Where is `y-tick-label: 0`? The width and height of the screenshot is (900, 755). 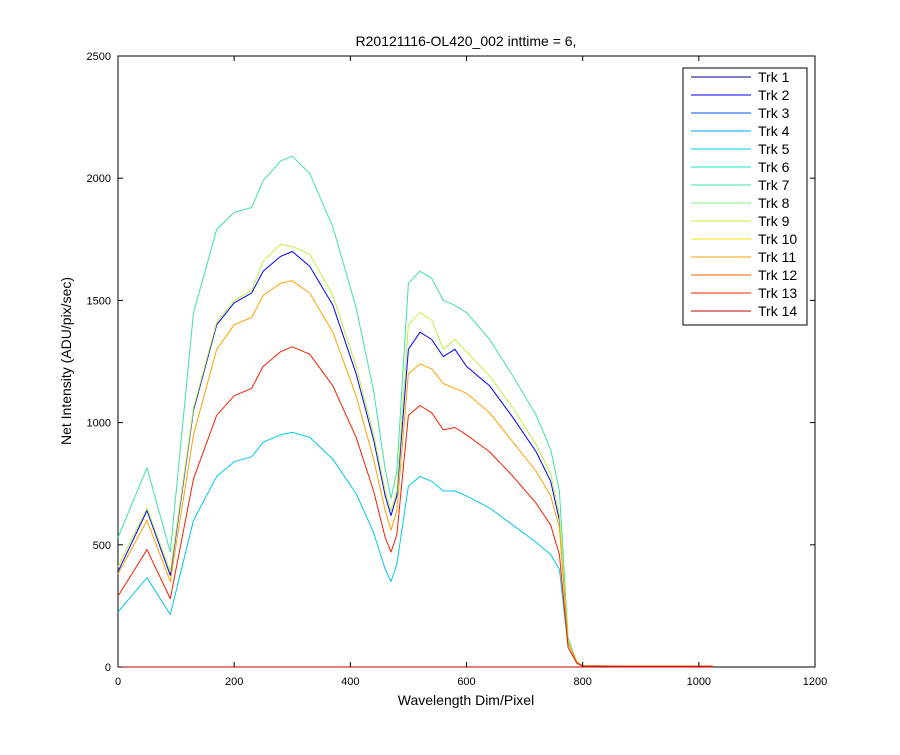
y-tick-label: 0 is located at coordinates (108, 668).